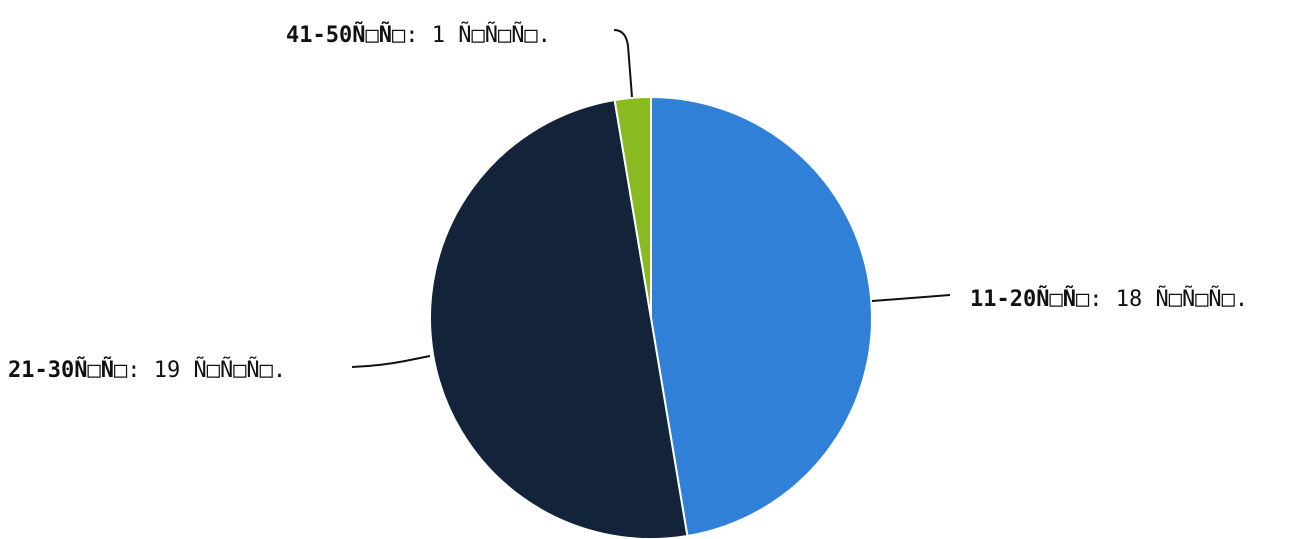 The height and width of the screenshot is (539, 1295). I want to click on data-label-value: 18 Ñ□Ñ□Ñ□., so click(1182, 298).